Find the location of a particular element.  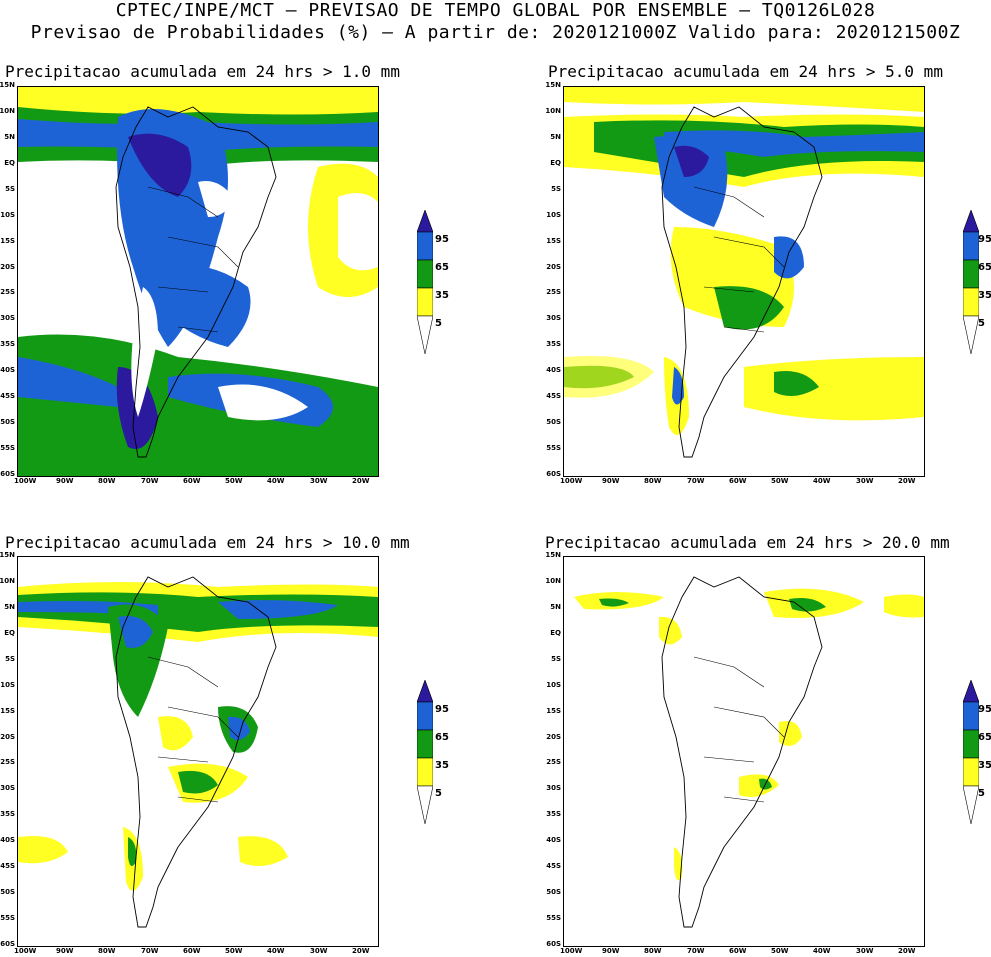

legend-arrow-bottom is located at coordinates (425, 335).